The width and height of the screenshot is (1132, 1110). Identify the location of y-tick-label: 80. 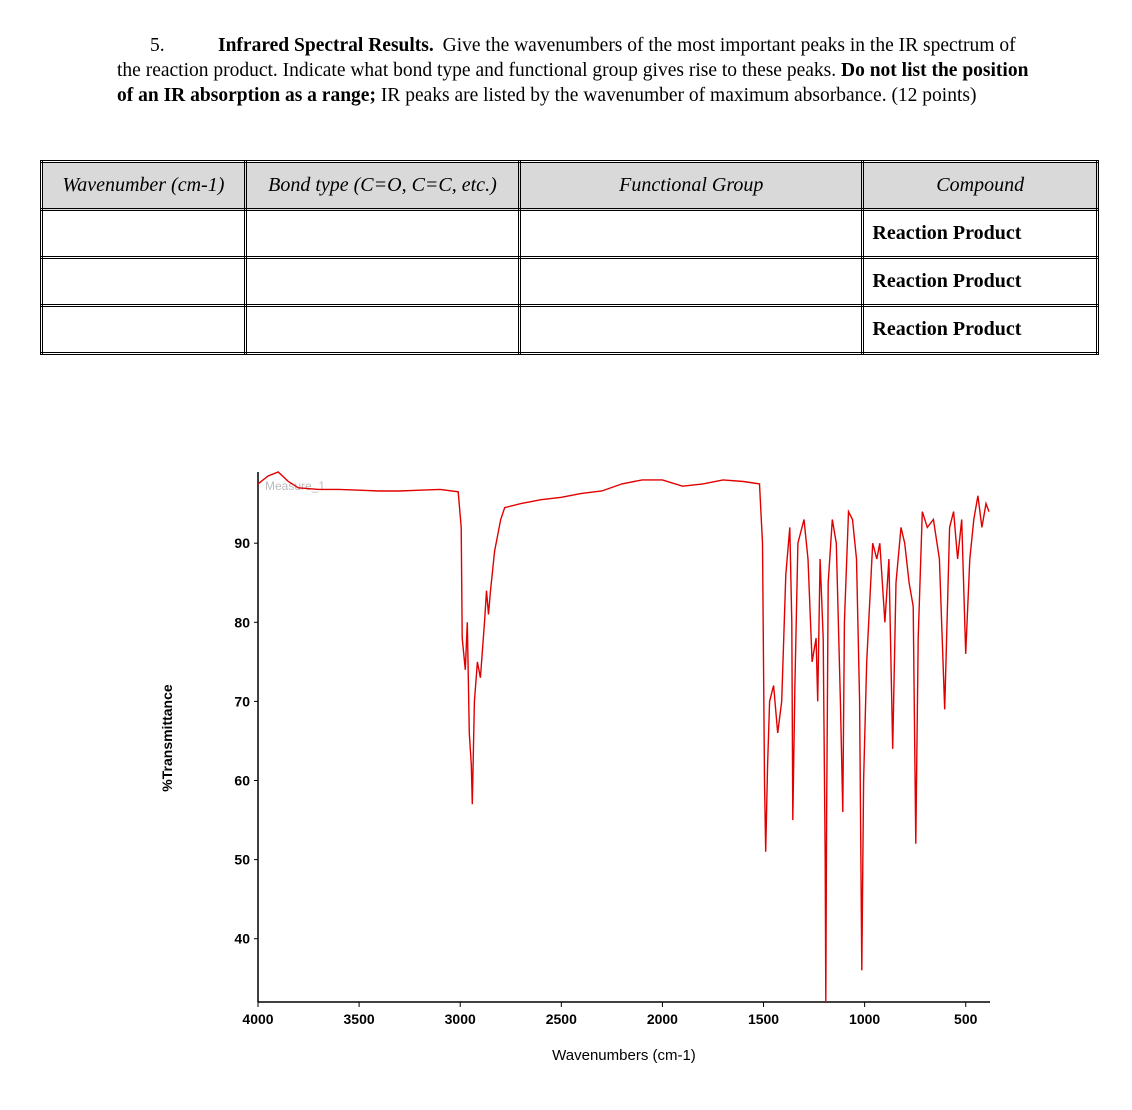
(242, 622).